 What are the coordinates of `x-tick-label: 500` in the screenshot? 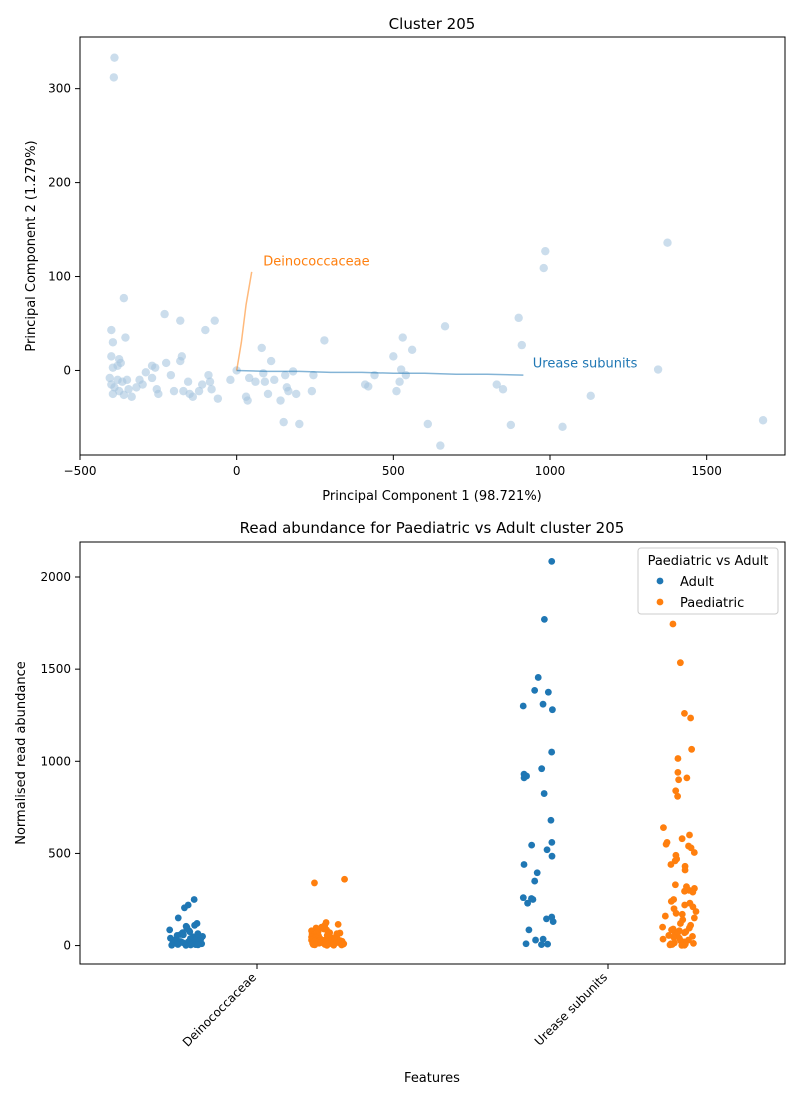 It's located at (393, 471).